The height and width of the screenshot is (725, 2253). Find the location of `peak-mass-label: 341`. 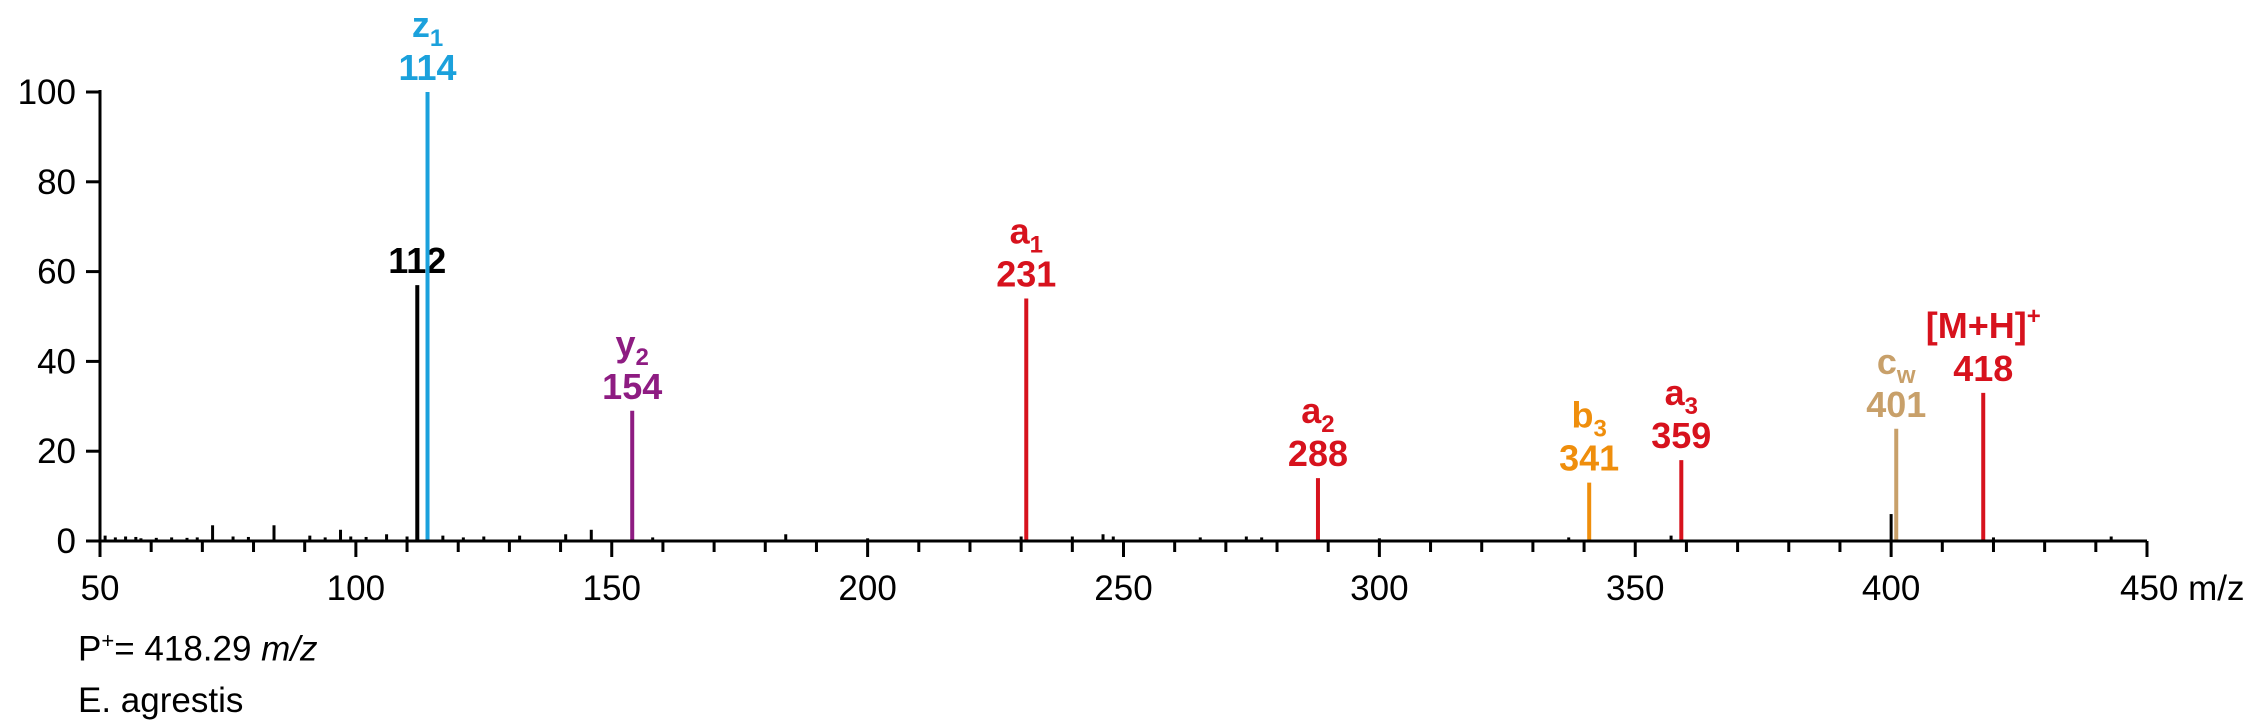

peak-mass-label: 341 is located at coordinates (1589, 458).